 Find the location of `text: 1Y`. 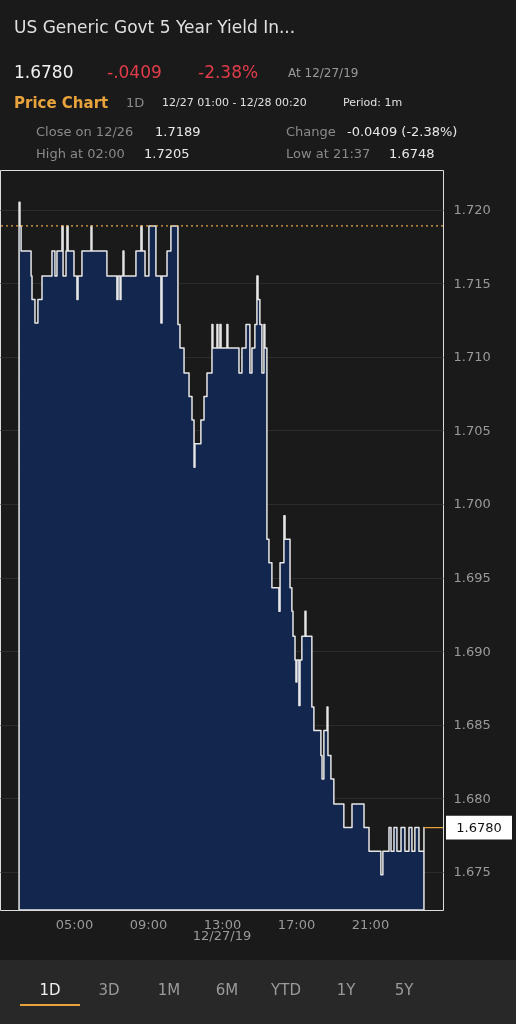

text: 1Y is located at coordinates (346, 990).